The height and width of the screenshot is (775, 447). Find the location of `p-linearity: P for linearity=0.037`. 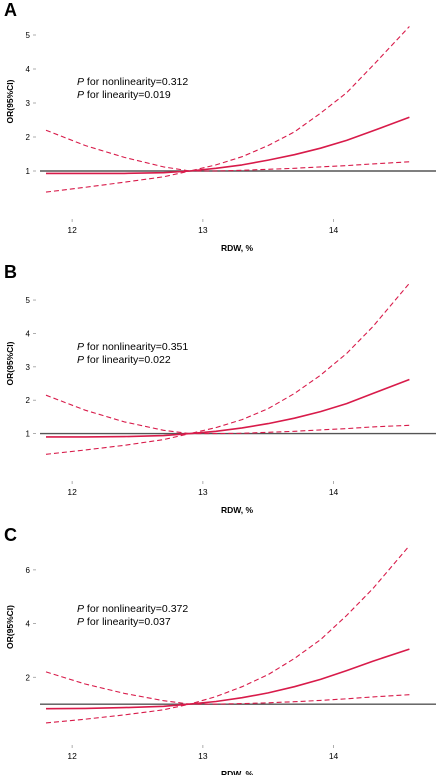

p-linearity: P for linearity=0.037 is located at coordinates (124, 622).